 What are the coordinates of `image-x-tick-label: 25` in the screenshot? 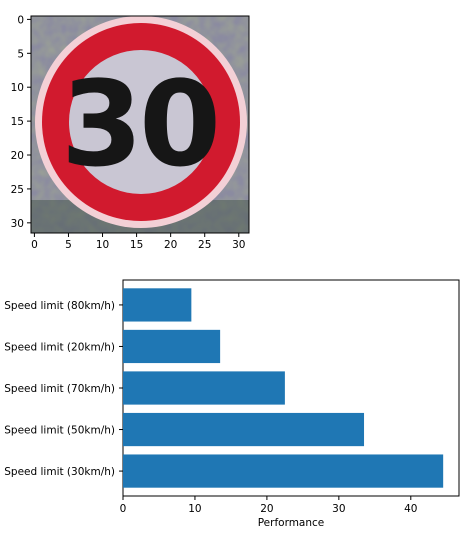 It's located at (204, 245).